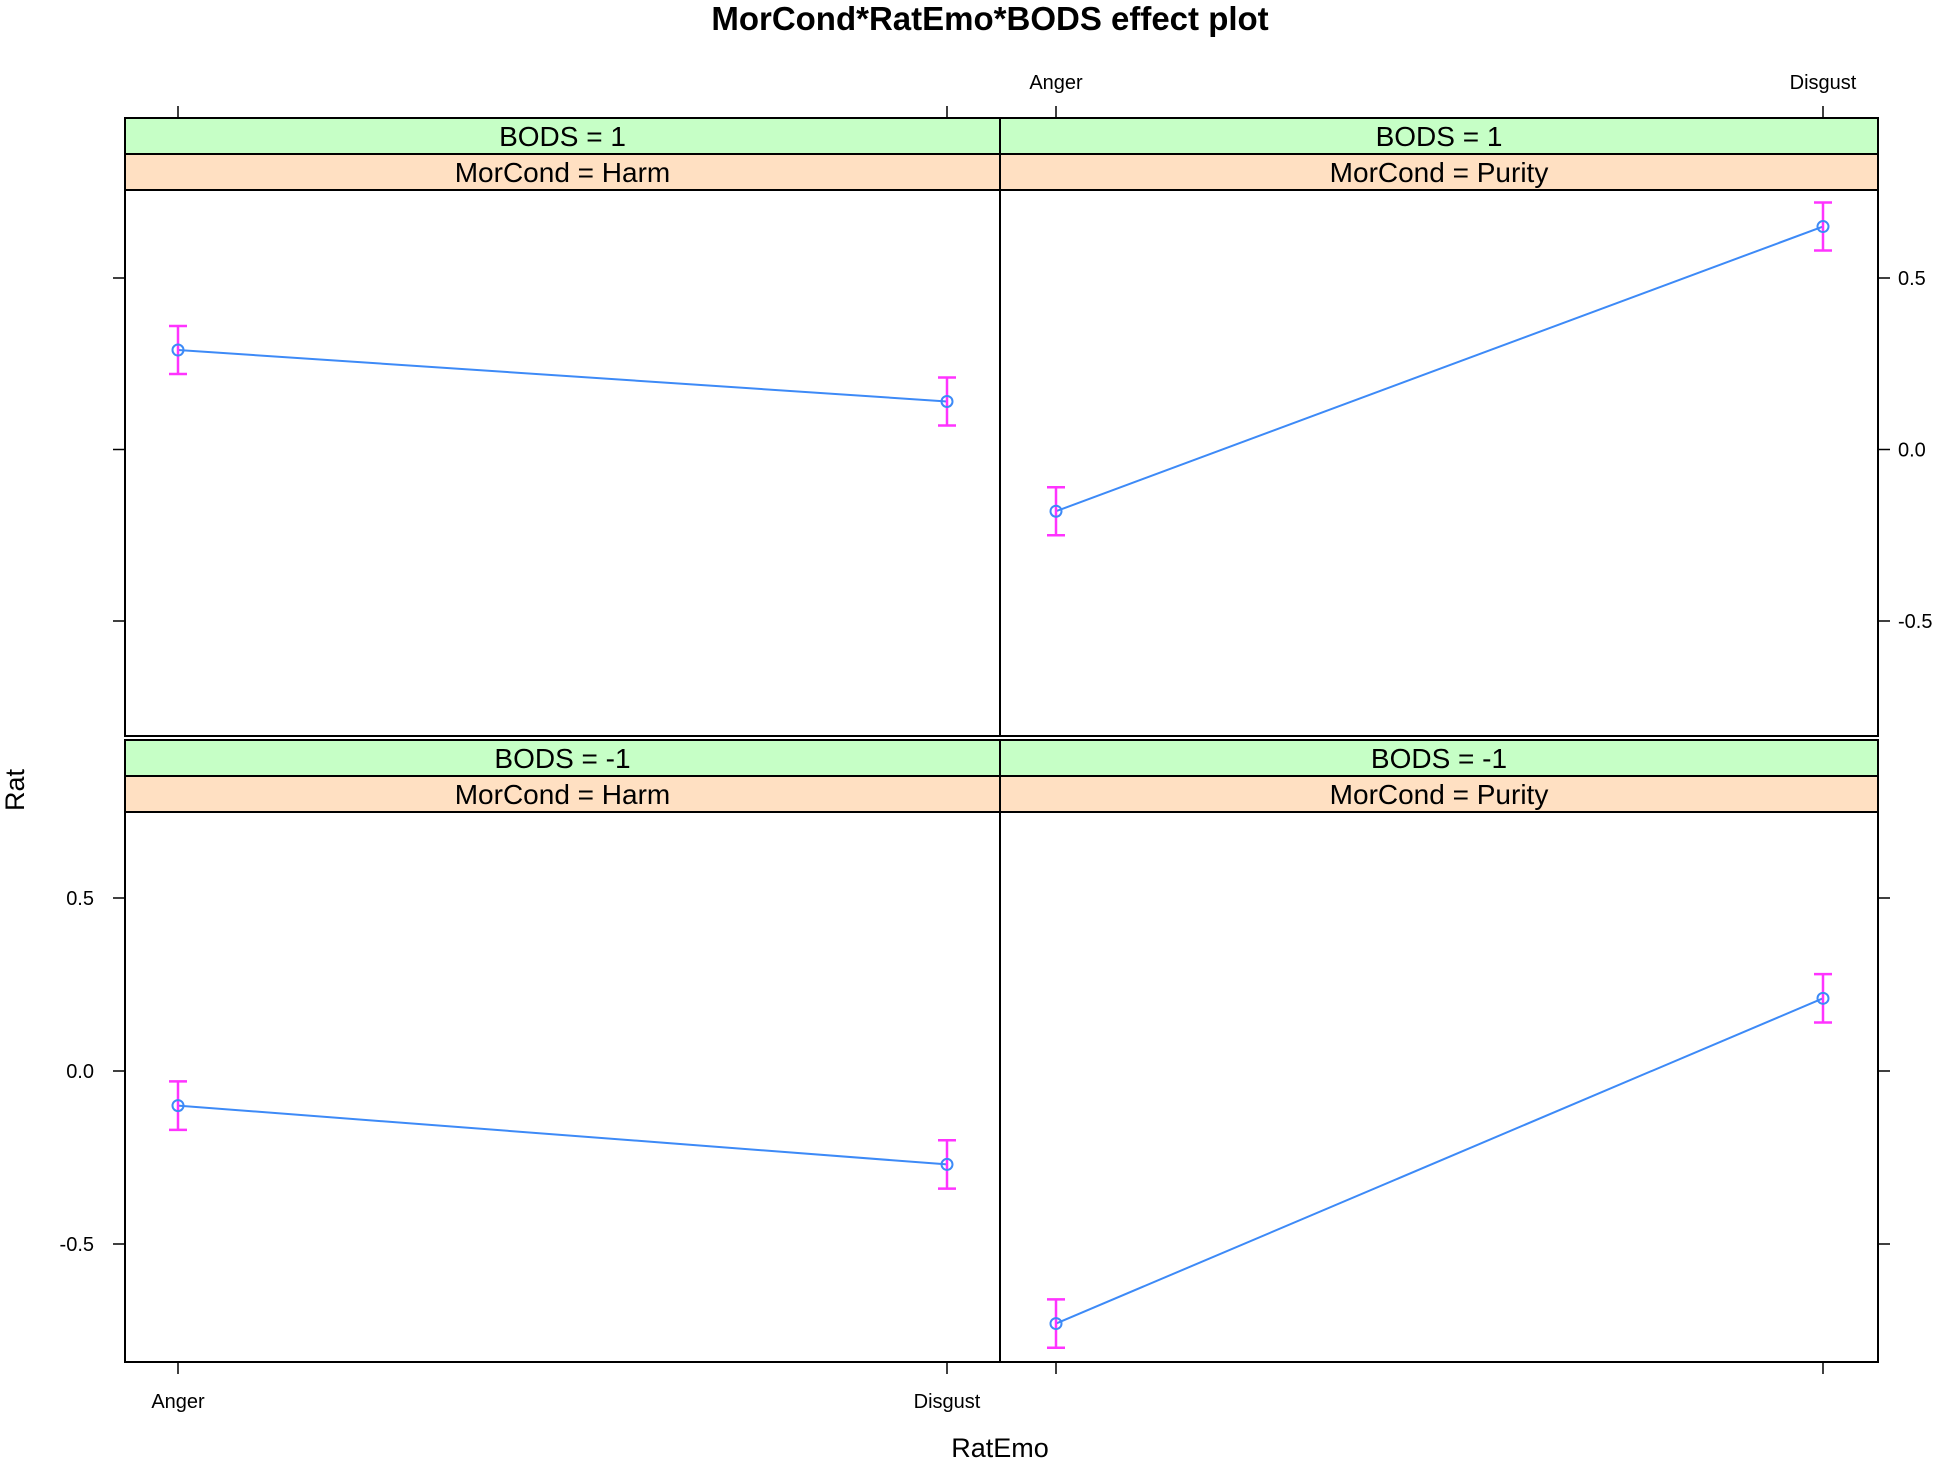 The width and height of the screenshot is (1950, 1465). I want to click on x-tick-label-bottom: Anger, so click(178, 1402).